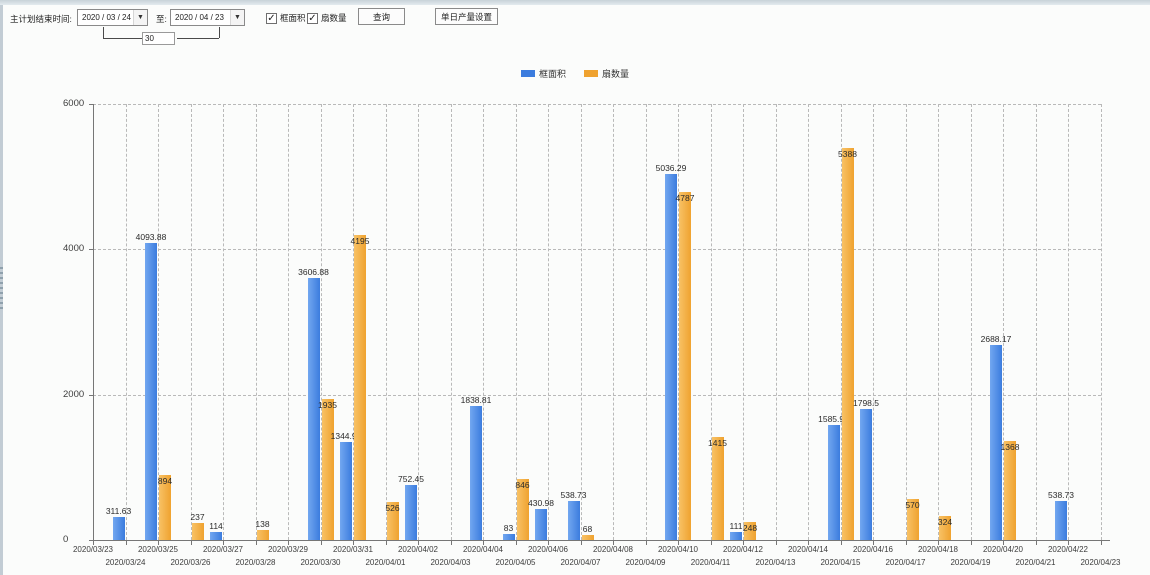 The height and width of the screenshot is (575, 1150). What do you see at coordinates (411, 479) in the screenshot?
I see `bar-value-label: 752.45` at bounding box center [411, 479].